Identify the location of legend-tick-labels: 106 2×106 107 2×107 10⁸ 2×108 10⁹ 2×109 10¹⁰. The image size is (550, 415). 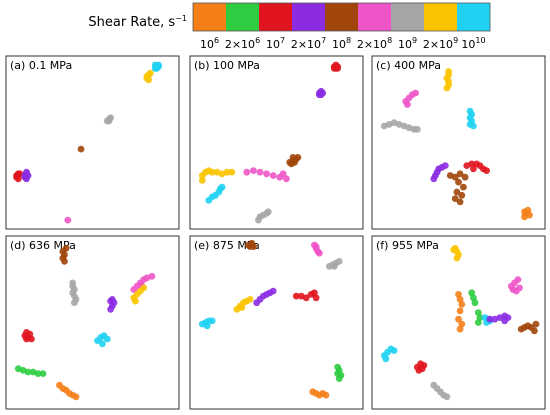
(343, 43).